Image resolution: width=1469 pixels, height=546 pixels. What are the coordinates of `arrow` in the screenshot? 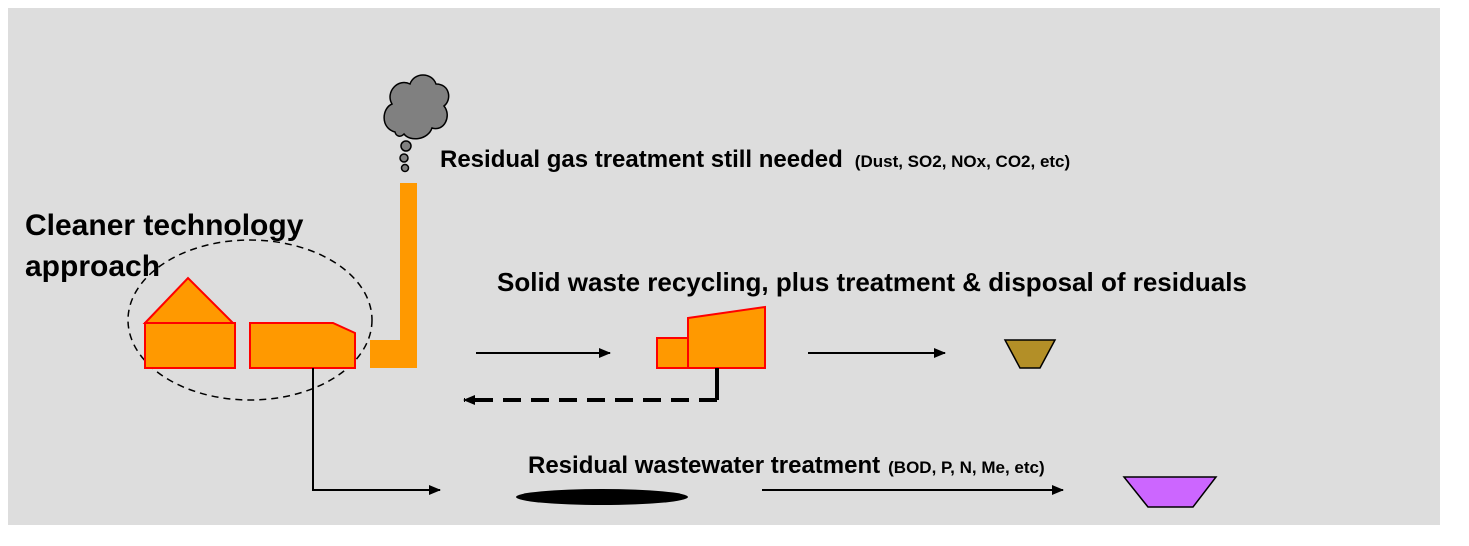 It's located at (376, 431).